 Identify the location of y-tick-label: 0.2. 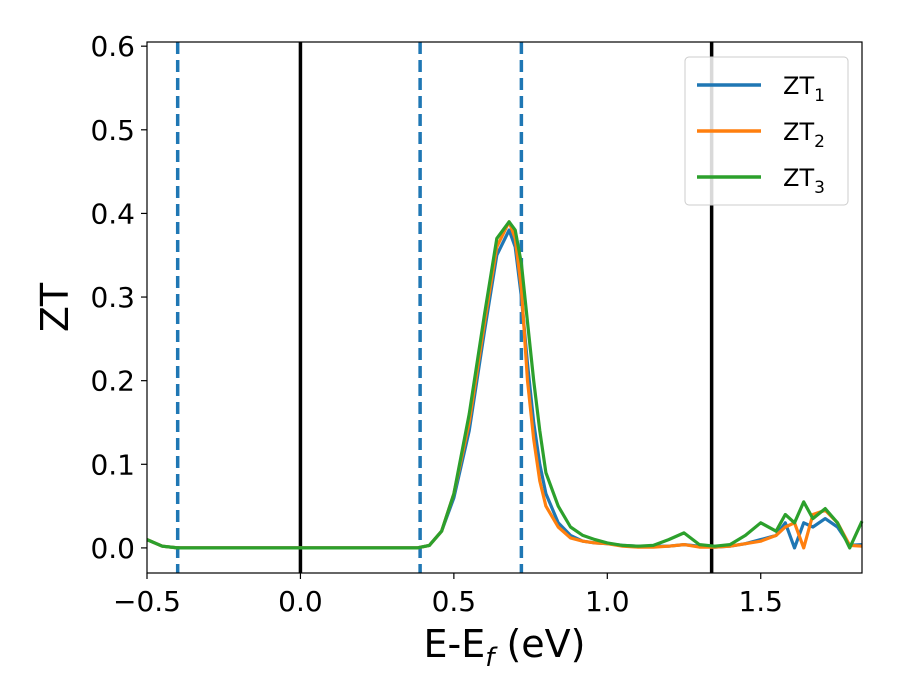
(112, 381).